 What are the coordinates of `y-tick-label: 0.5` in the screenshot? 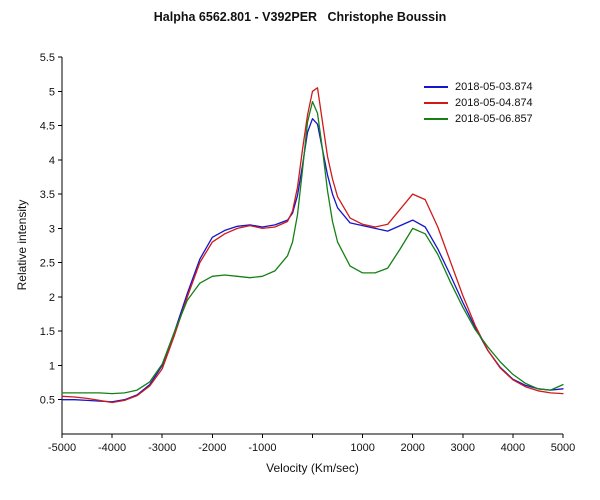 It's located at (47, 401).